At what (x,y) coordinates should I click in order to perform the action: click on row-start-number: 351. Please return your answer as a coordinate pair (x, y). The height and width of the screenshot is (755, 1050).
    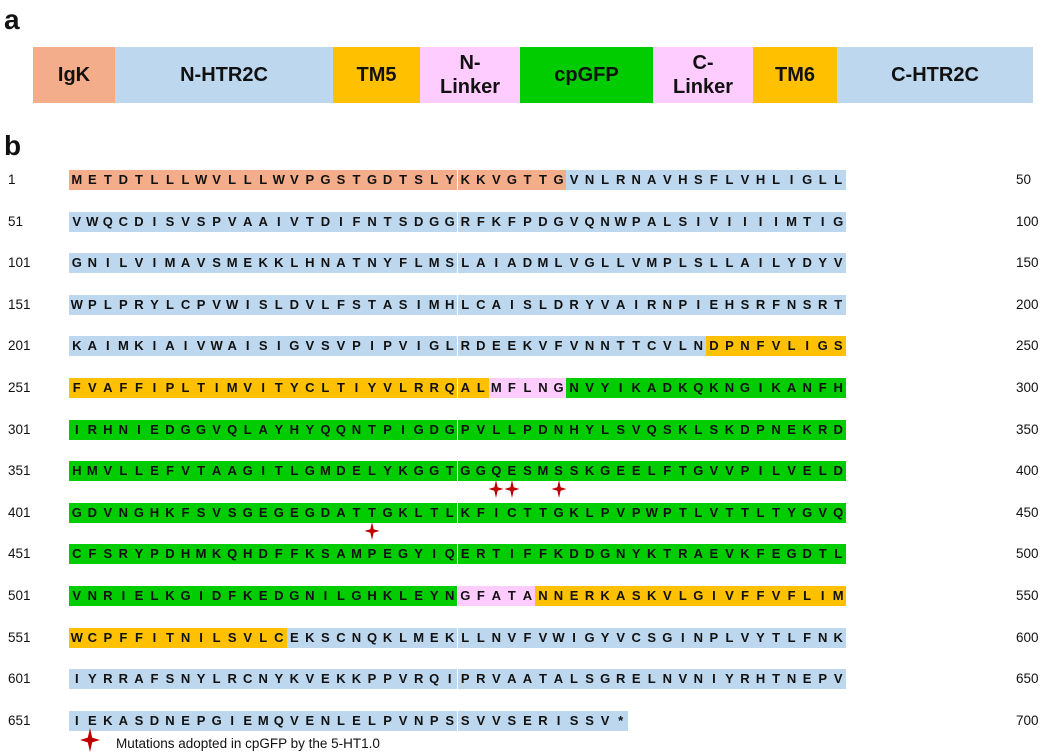
    Looking at the image, I should click on (19, 471).